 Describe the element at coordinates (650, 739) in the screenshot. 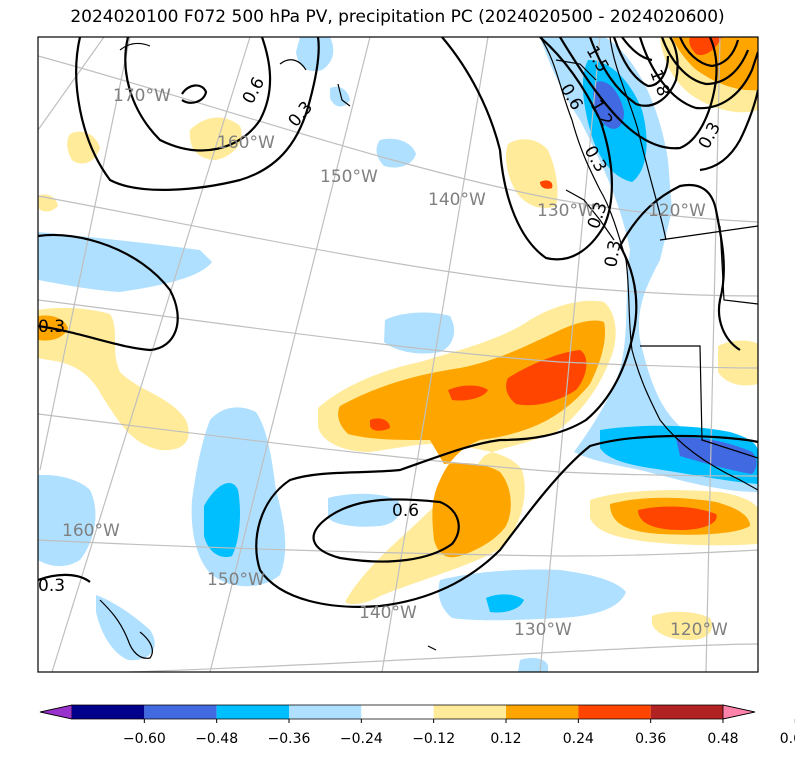

I see `colorbar-tick-label: 0.36` at that location.